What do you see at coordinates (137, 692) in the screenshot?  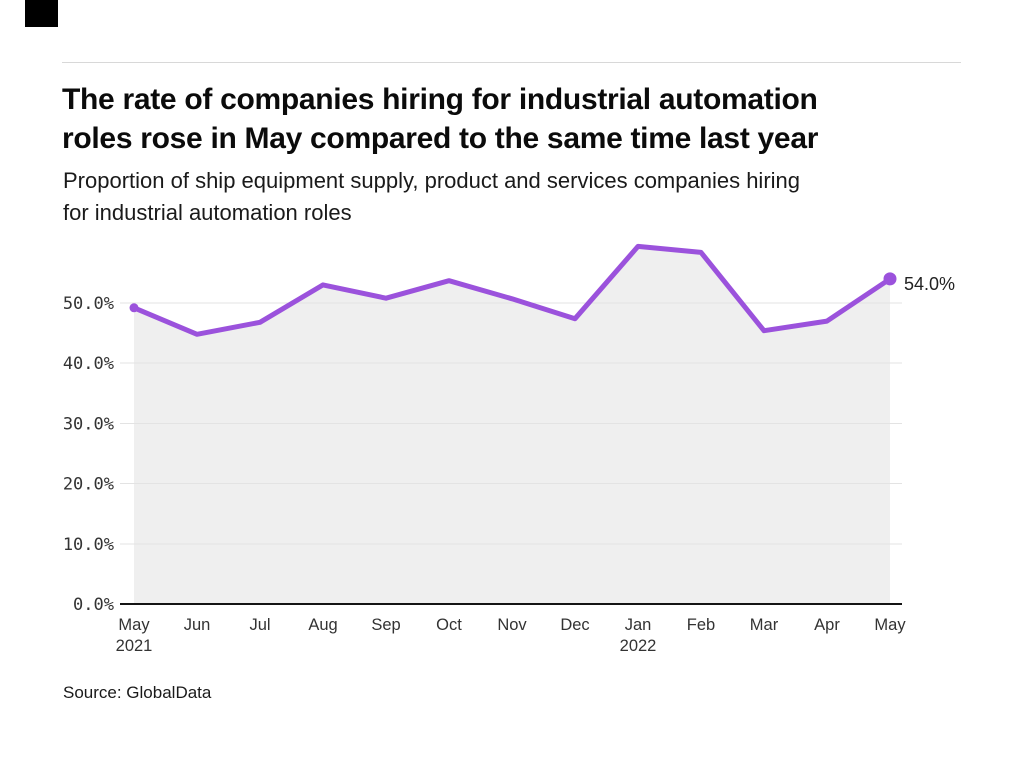 I see `source-label: Source: GlobalData` at bounding box center [137, 692].